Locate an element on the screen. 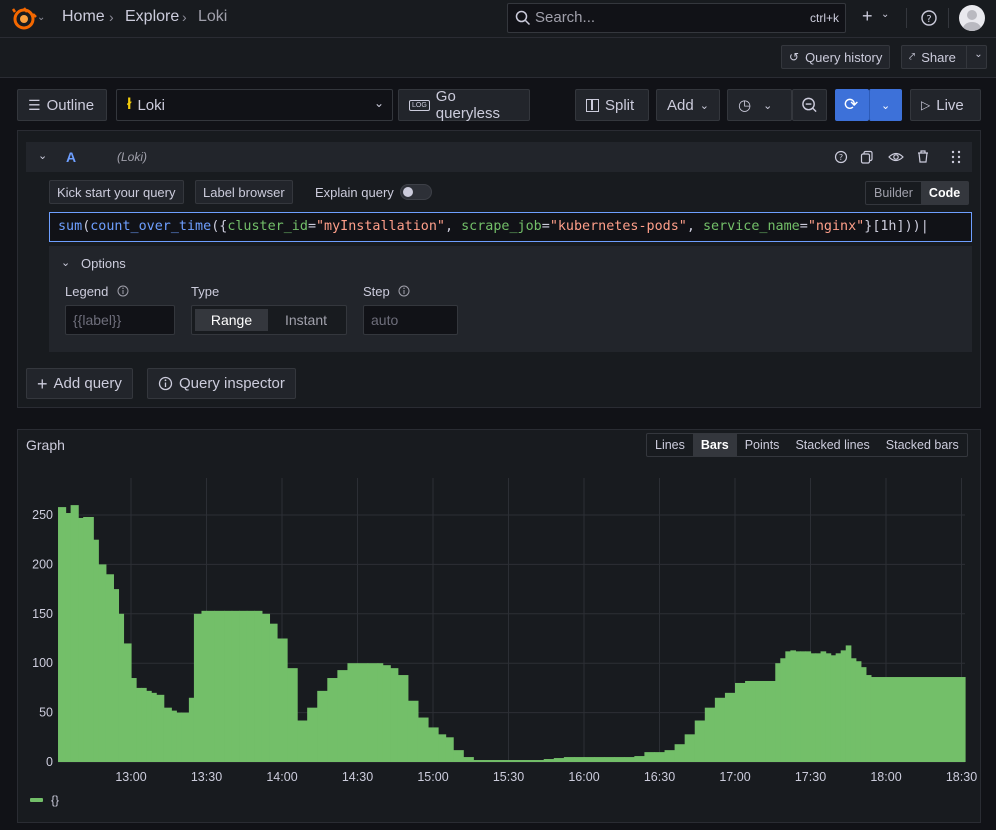  share-dropdown-chevron-icon: ⌄ is located at coordinates (978, 57).